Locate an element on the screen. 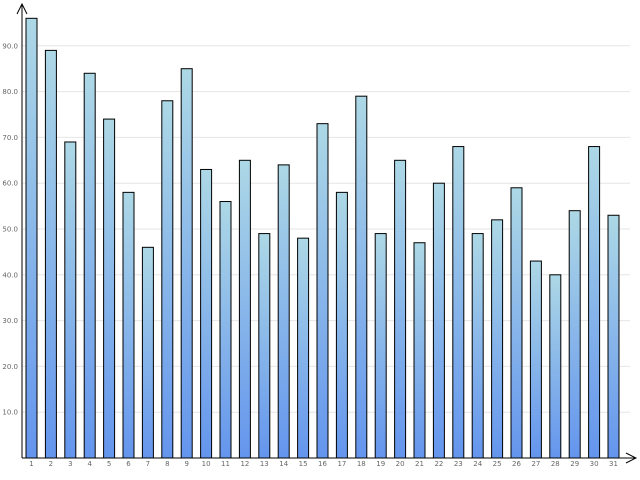 This screenshot has height=480, width=640. y-tick-label-20: 20.0 is located at coordinates (10, 367).